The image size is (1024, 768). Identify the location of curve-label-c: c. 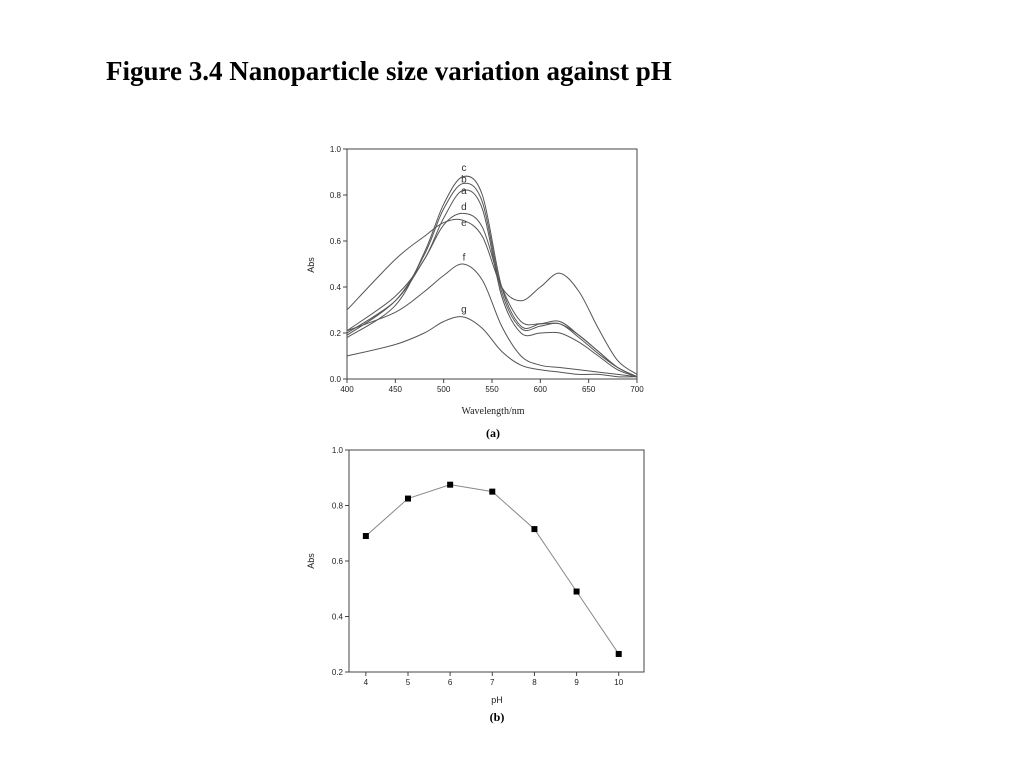
(463, 168).